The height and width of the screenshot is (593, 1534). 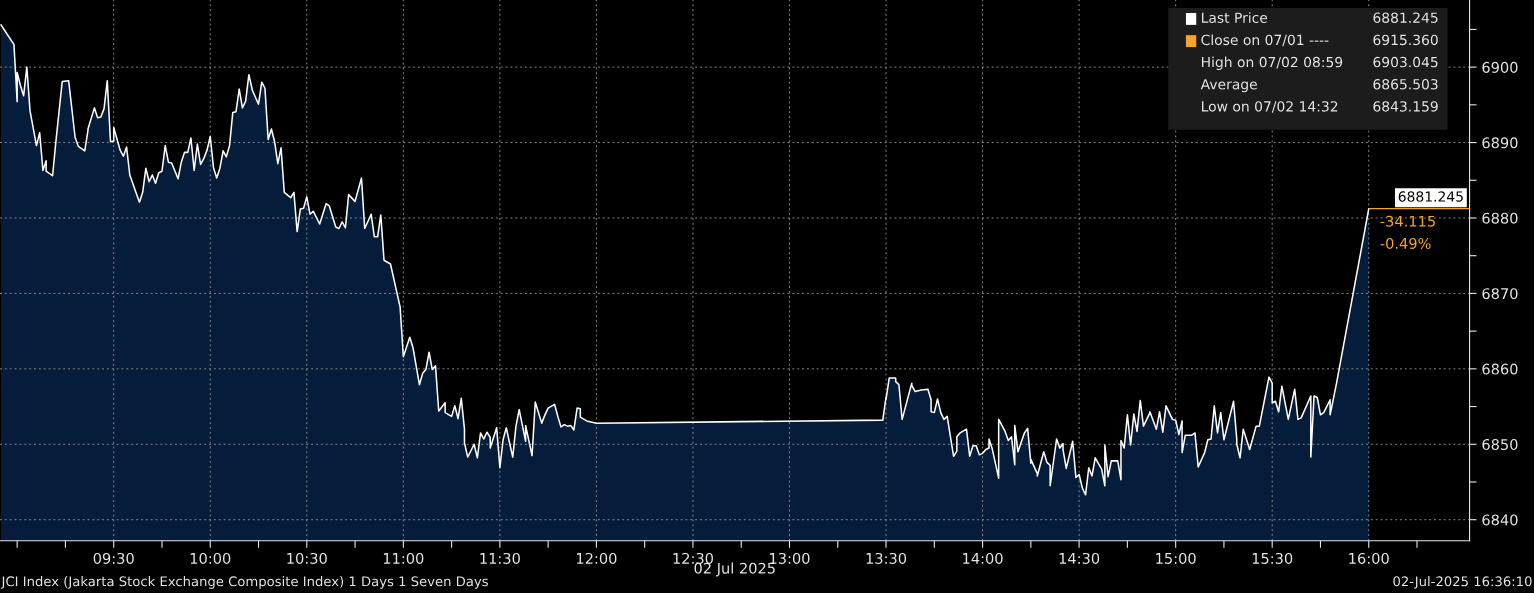 I want to click on x-axis-title: 02 Jul 2025, so click(x=734, y=569).